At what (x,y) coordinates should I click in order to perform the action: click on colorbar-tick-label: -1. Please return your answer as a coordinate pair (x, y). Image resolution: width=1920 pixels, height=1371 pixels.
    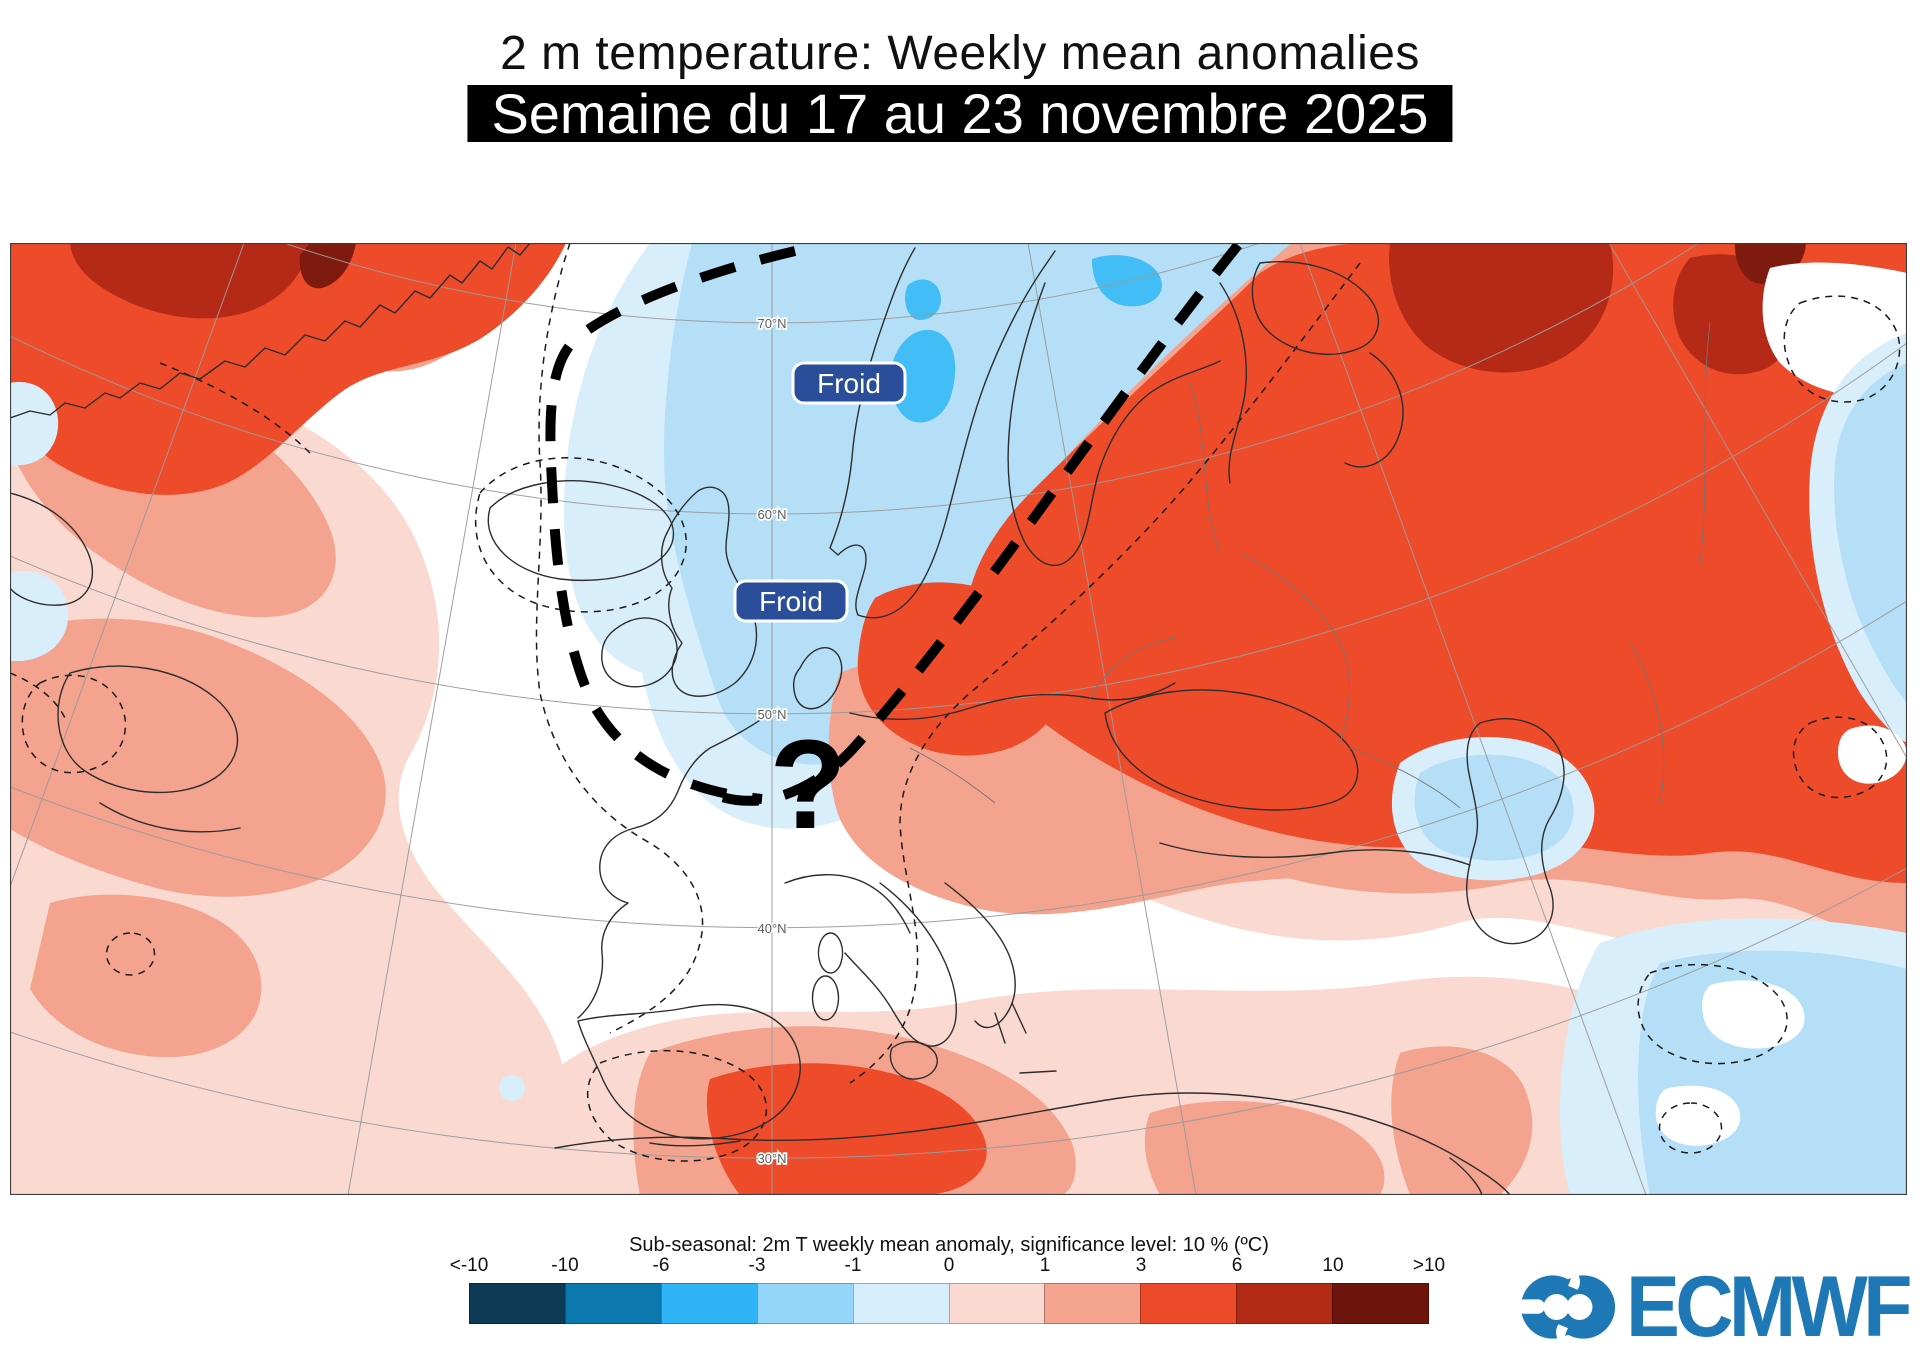
    Looking at the image, I should click on (853, 1265).